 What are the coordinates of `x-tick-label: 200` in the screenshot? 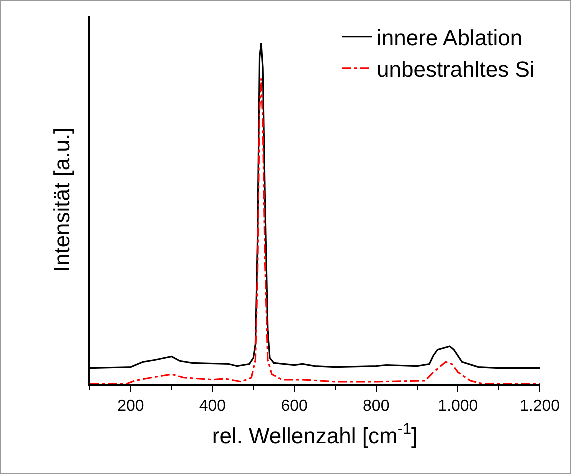 It's located at (131, 406).